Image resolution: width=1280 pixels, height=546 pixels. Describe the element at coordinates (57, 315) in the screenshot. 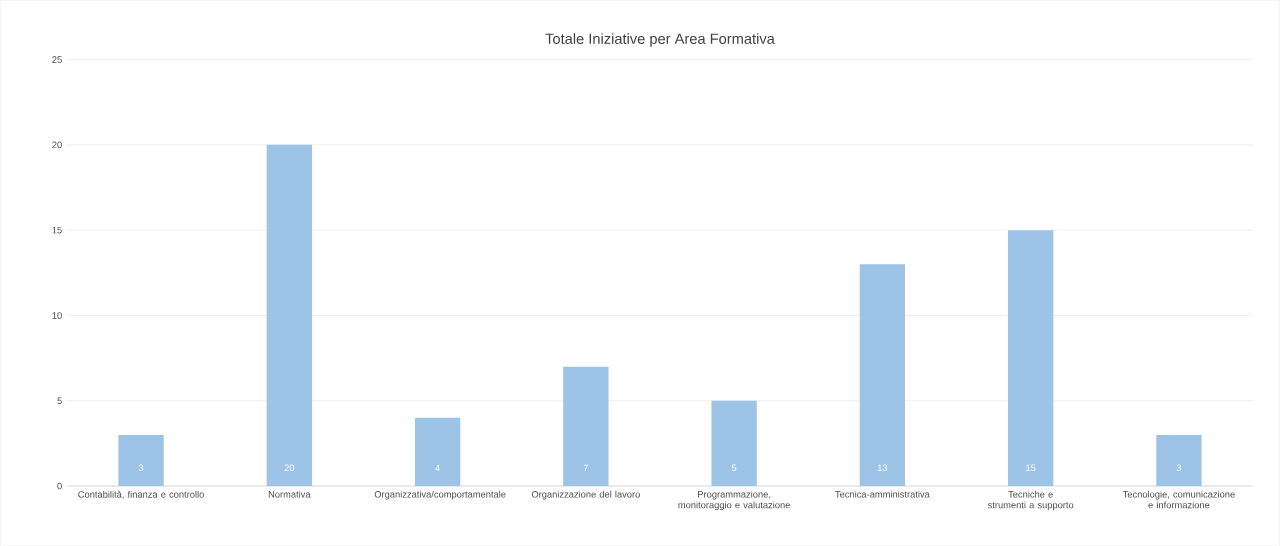

I see `y-tick-label: 10` at that location.